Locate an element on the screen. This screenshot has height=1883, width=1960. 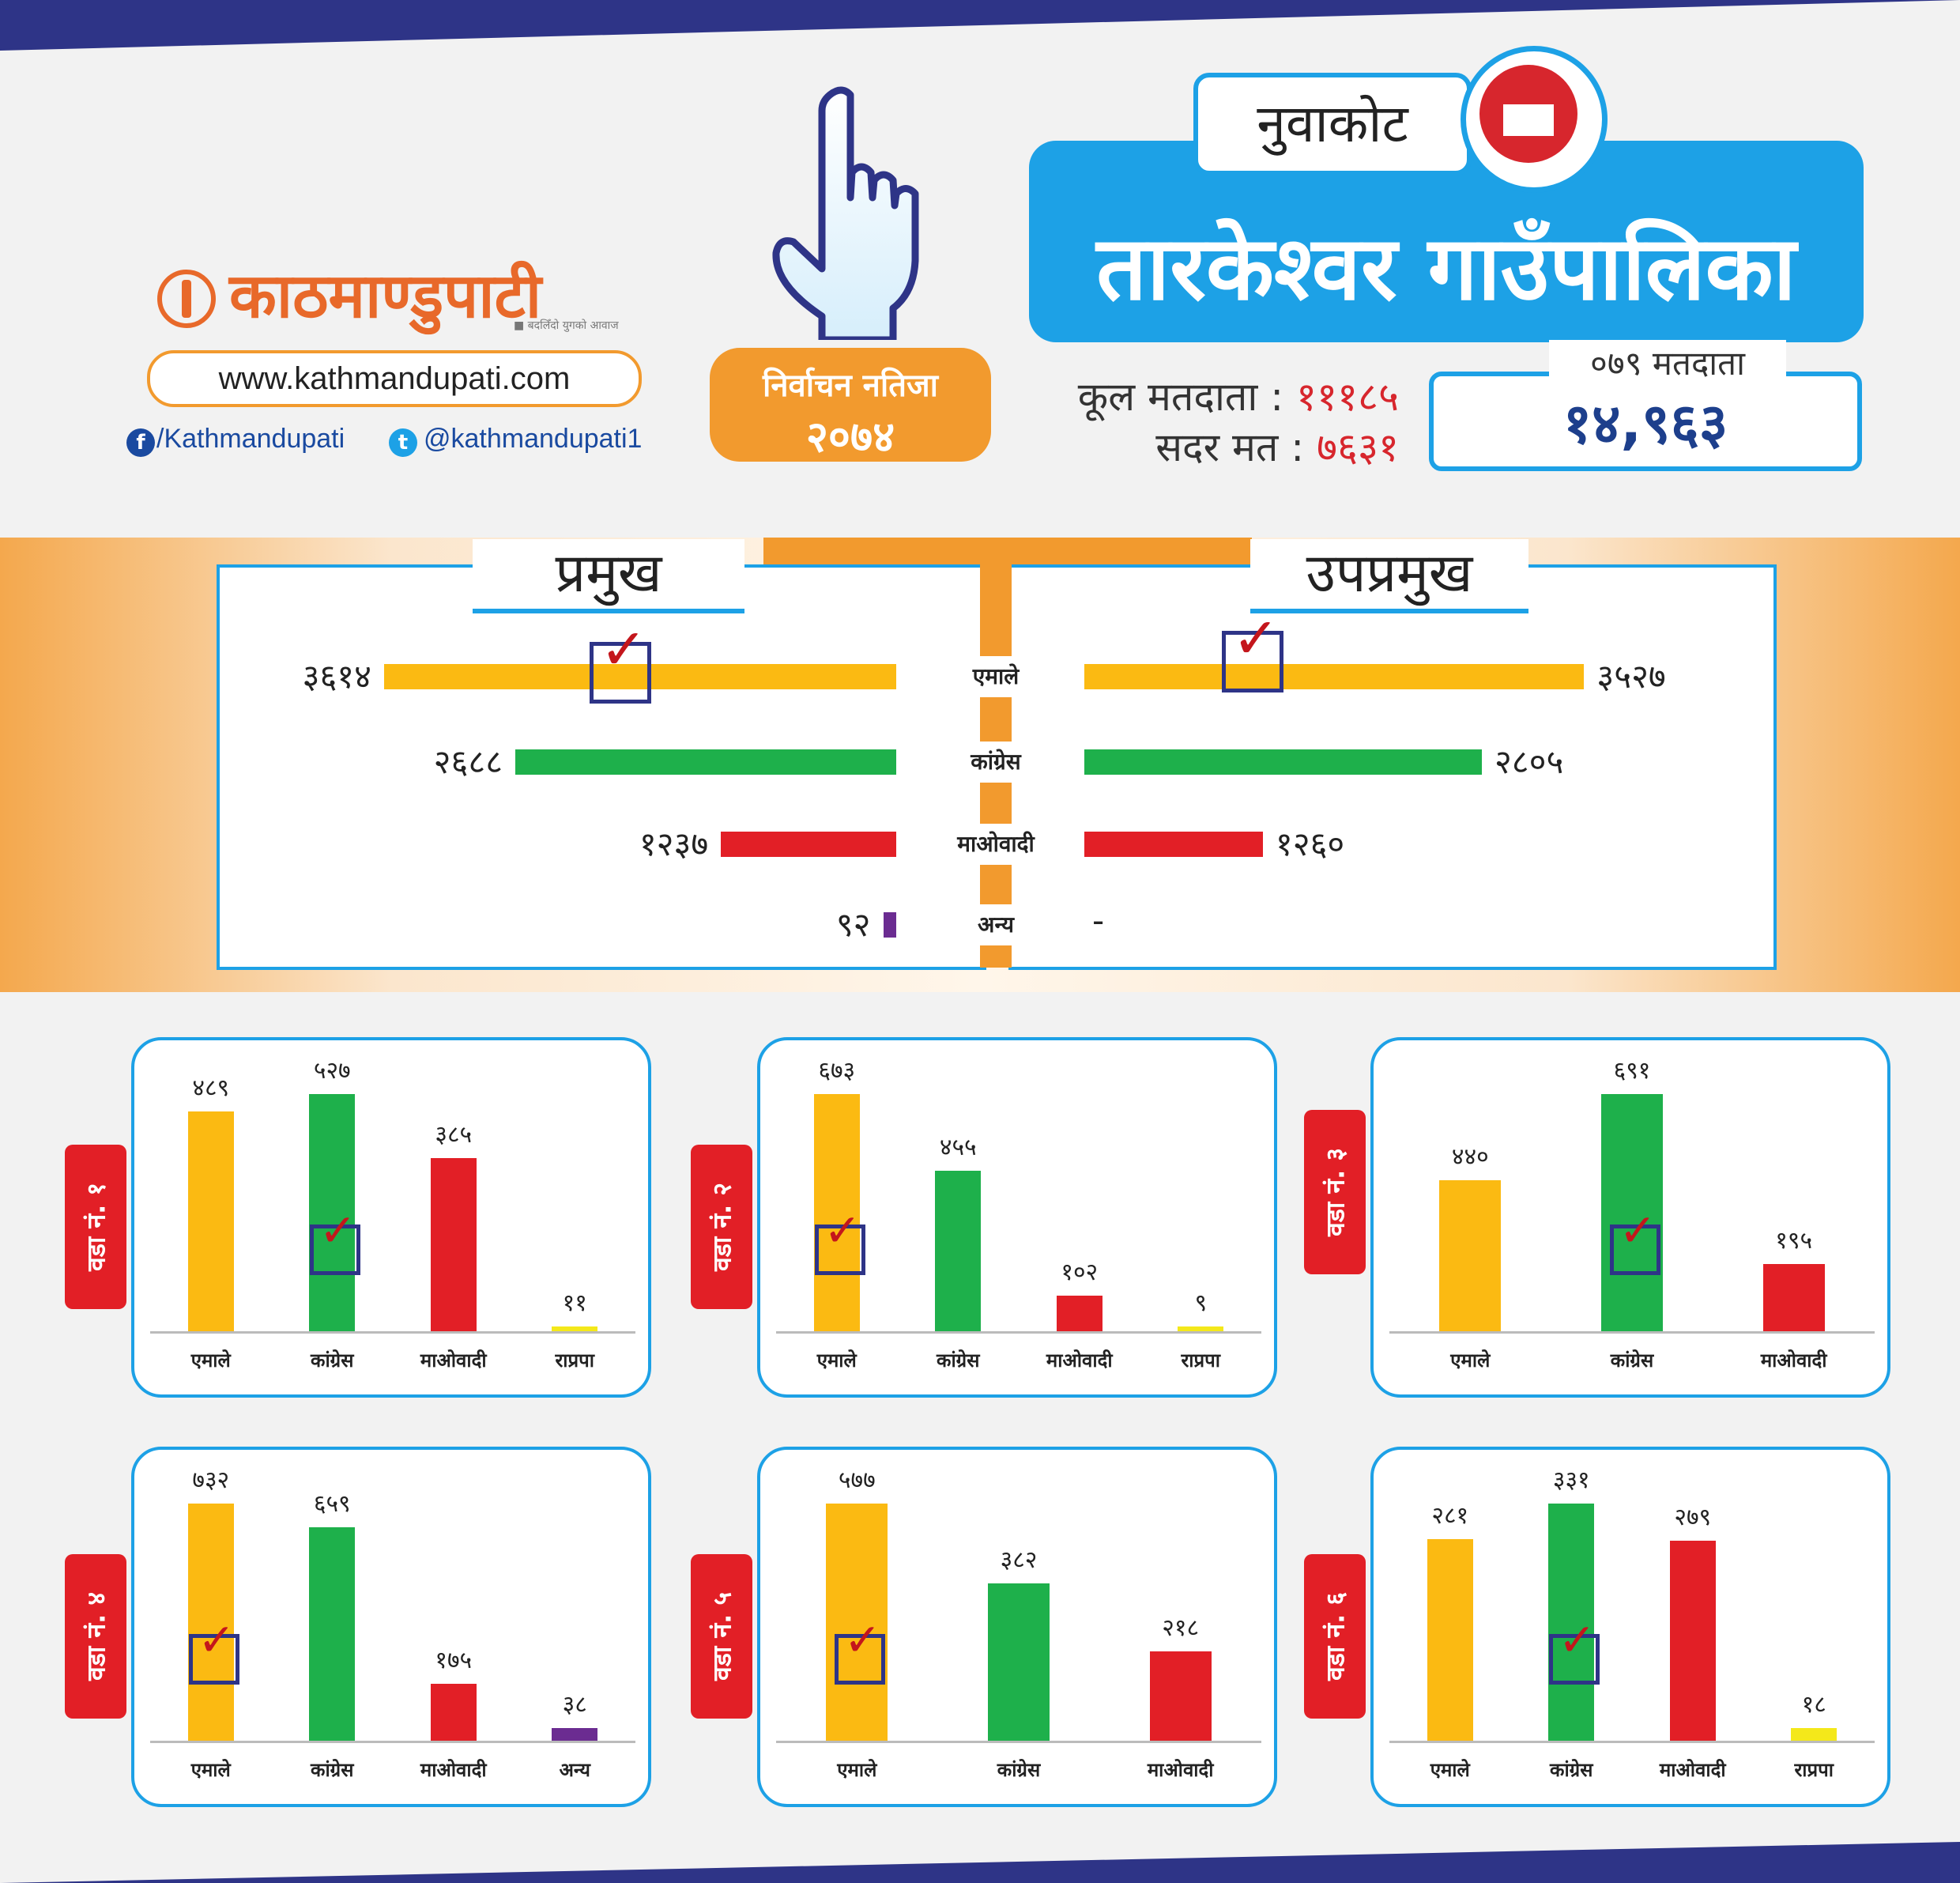
ward-bar-value: ४४० is located at coordinates (1470, 1156).